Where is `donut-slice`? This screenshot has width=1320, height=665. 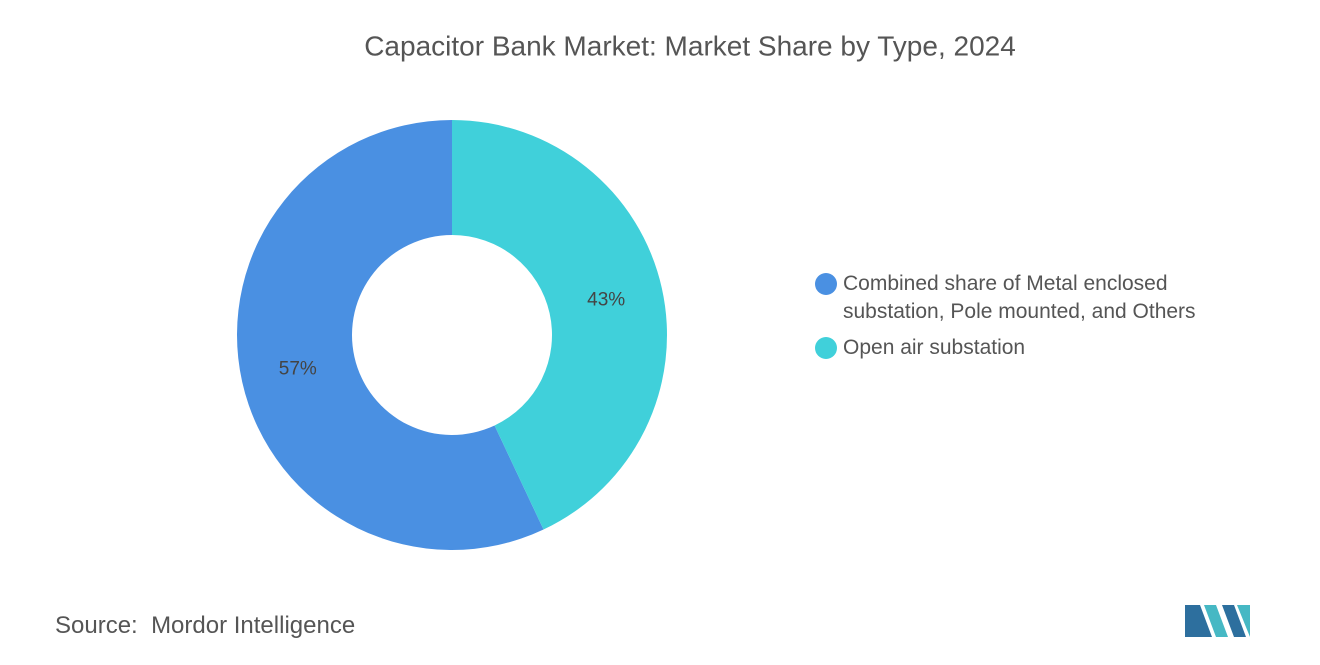
donut-slice is located at coordinates (559, 325).